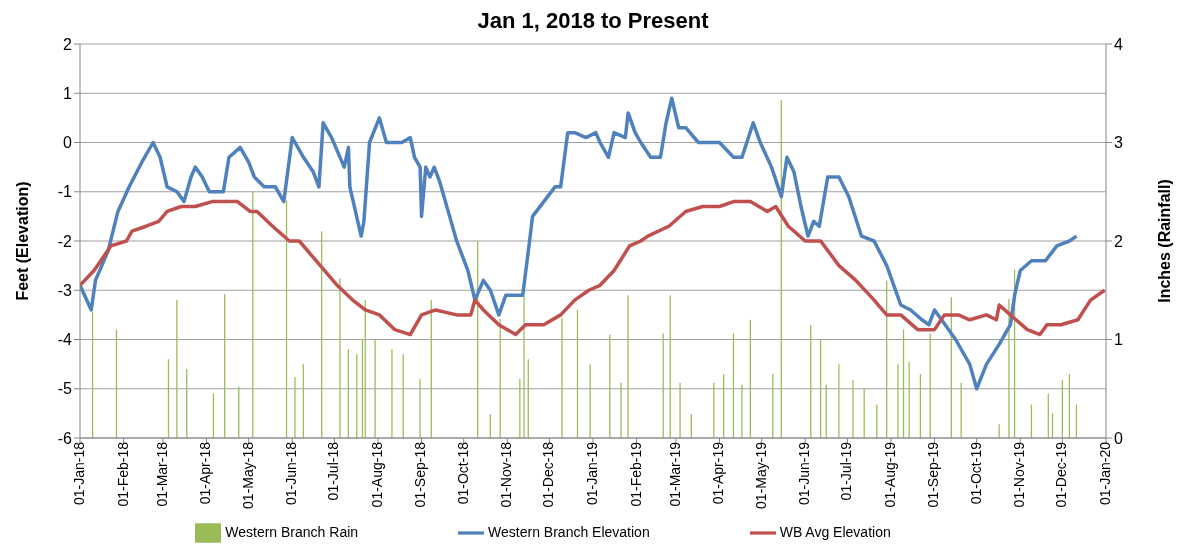 This screenshot has width=1186, height=556. Describe the element at coordinates (1164, 241) in the screenshot. I see `y2-axis-title: Inches (Rainfall)` at that location.